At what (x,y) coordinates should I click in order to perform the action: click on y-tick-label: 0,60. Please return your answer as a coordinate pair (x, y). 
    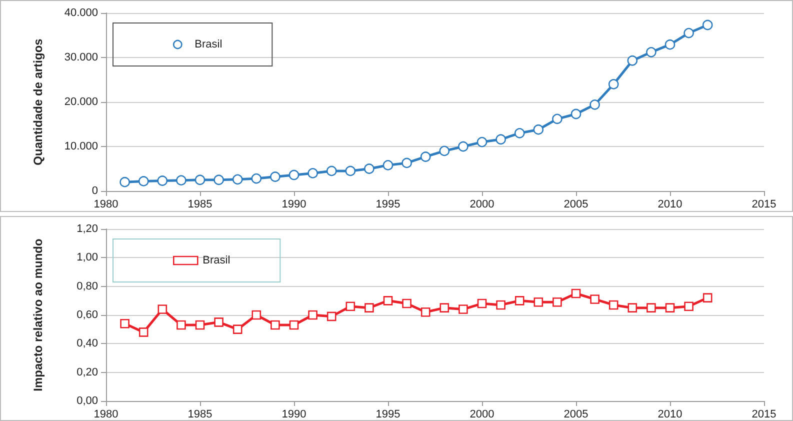
    Looking at the image, I should click on (87, 315).